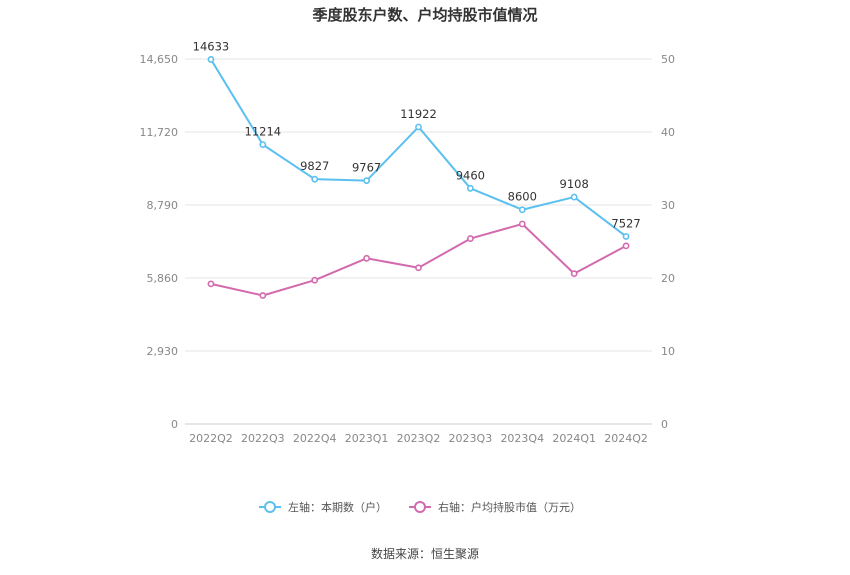  What do you see at coordinates (470, 175) in the screenshot?
I see `data-label: 9460` at bounding box center [470, 175].